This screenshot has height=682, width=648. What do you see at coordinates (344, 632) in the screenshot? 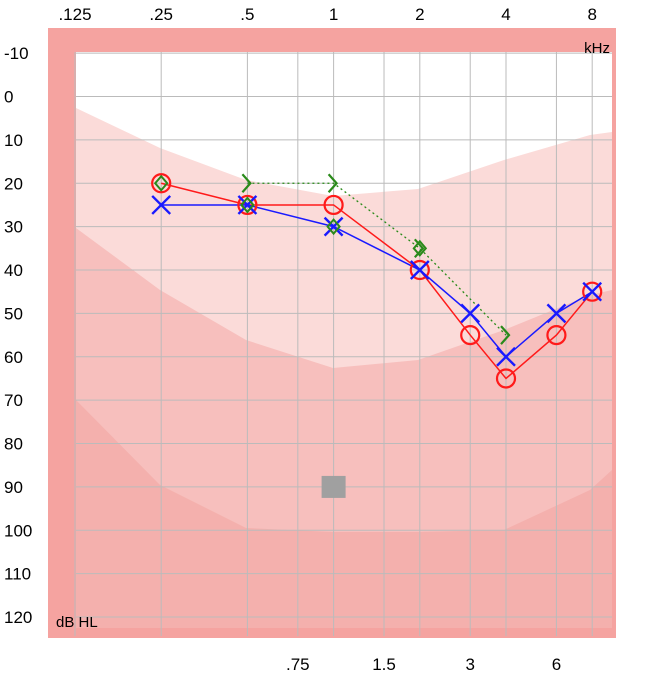
I see `severity-band-frame` at bounding box center [344, 632].